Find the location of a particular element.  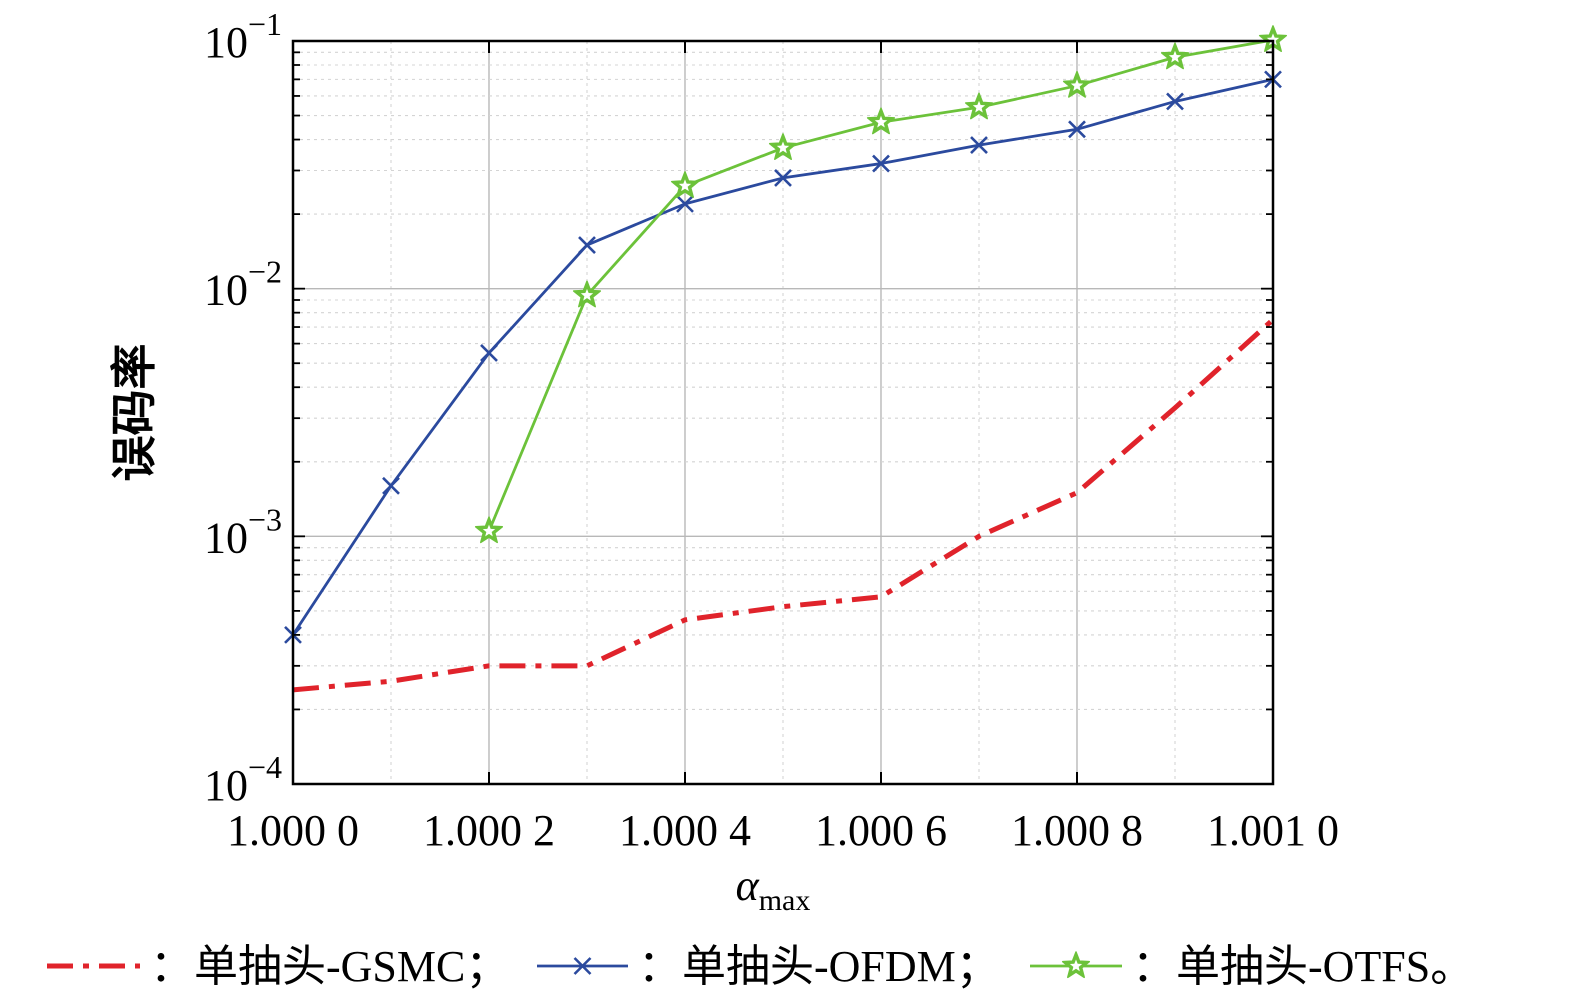

y-tick-label: 10⁻² is located at coordinates (243, 284).